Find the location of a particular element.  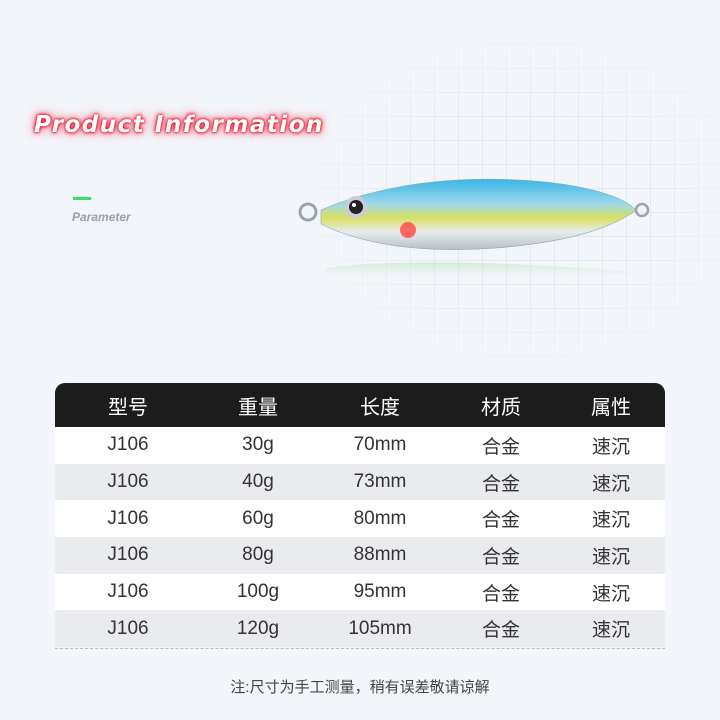

subtitle: Parameter is located at coordinates (101, 217).